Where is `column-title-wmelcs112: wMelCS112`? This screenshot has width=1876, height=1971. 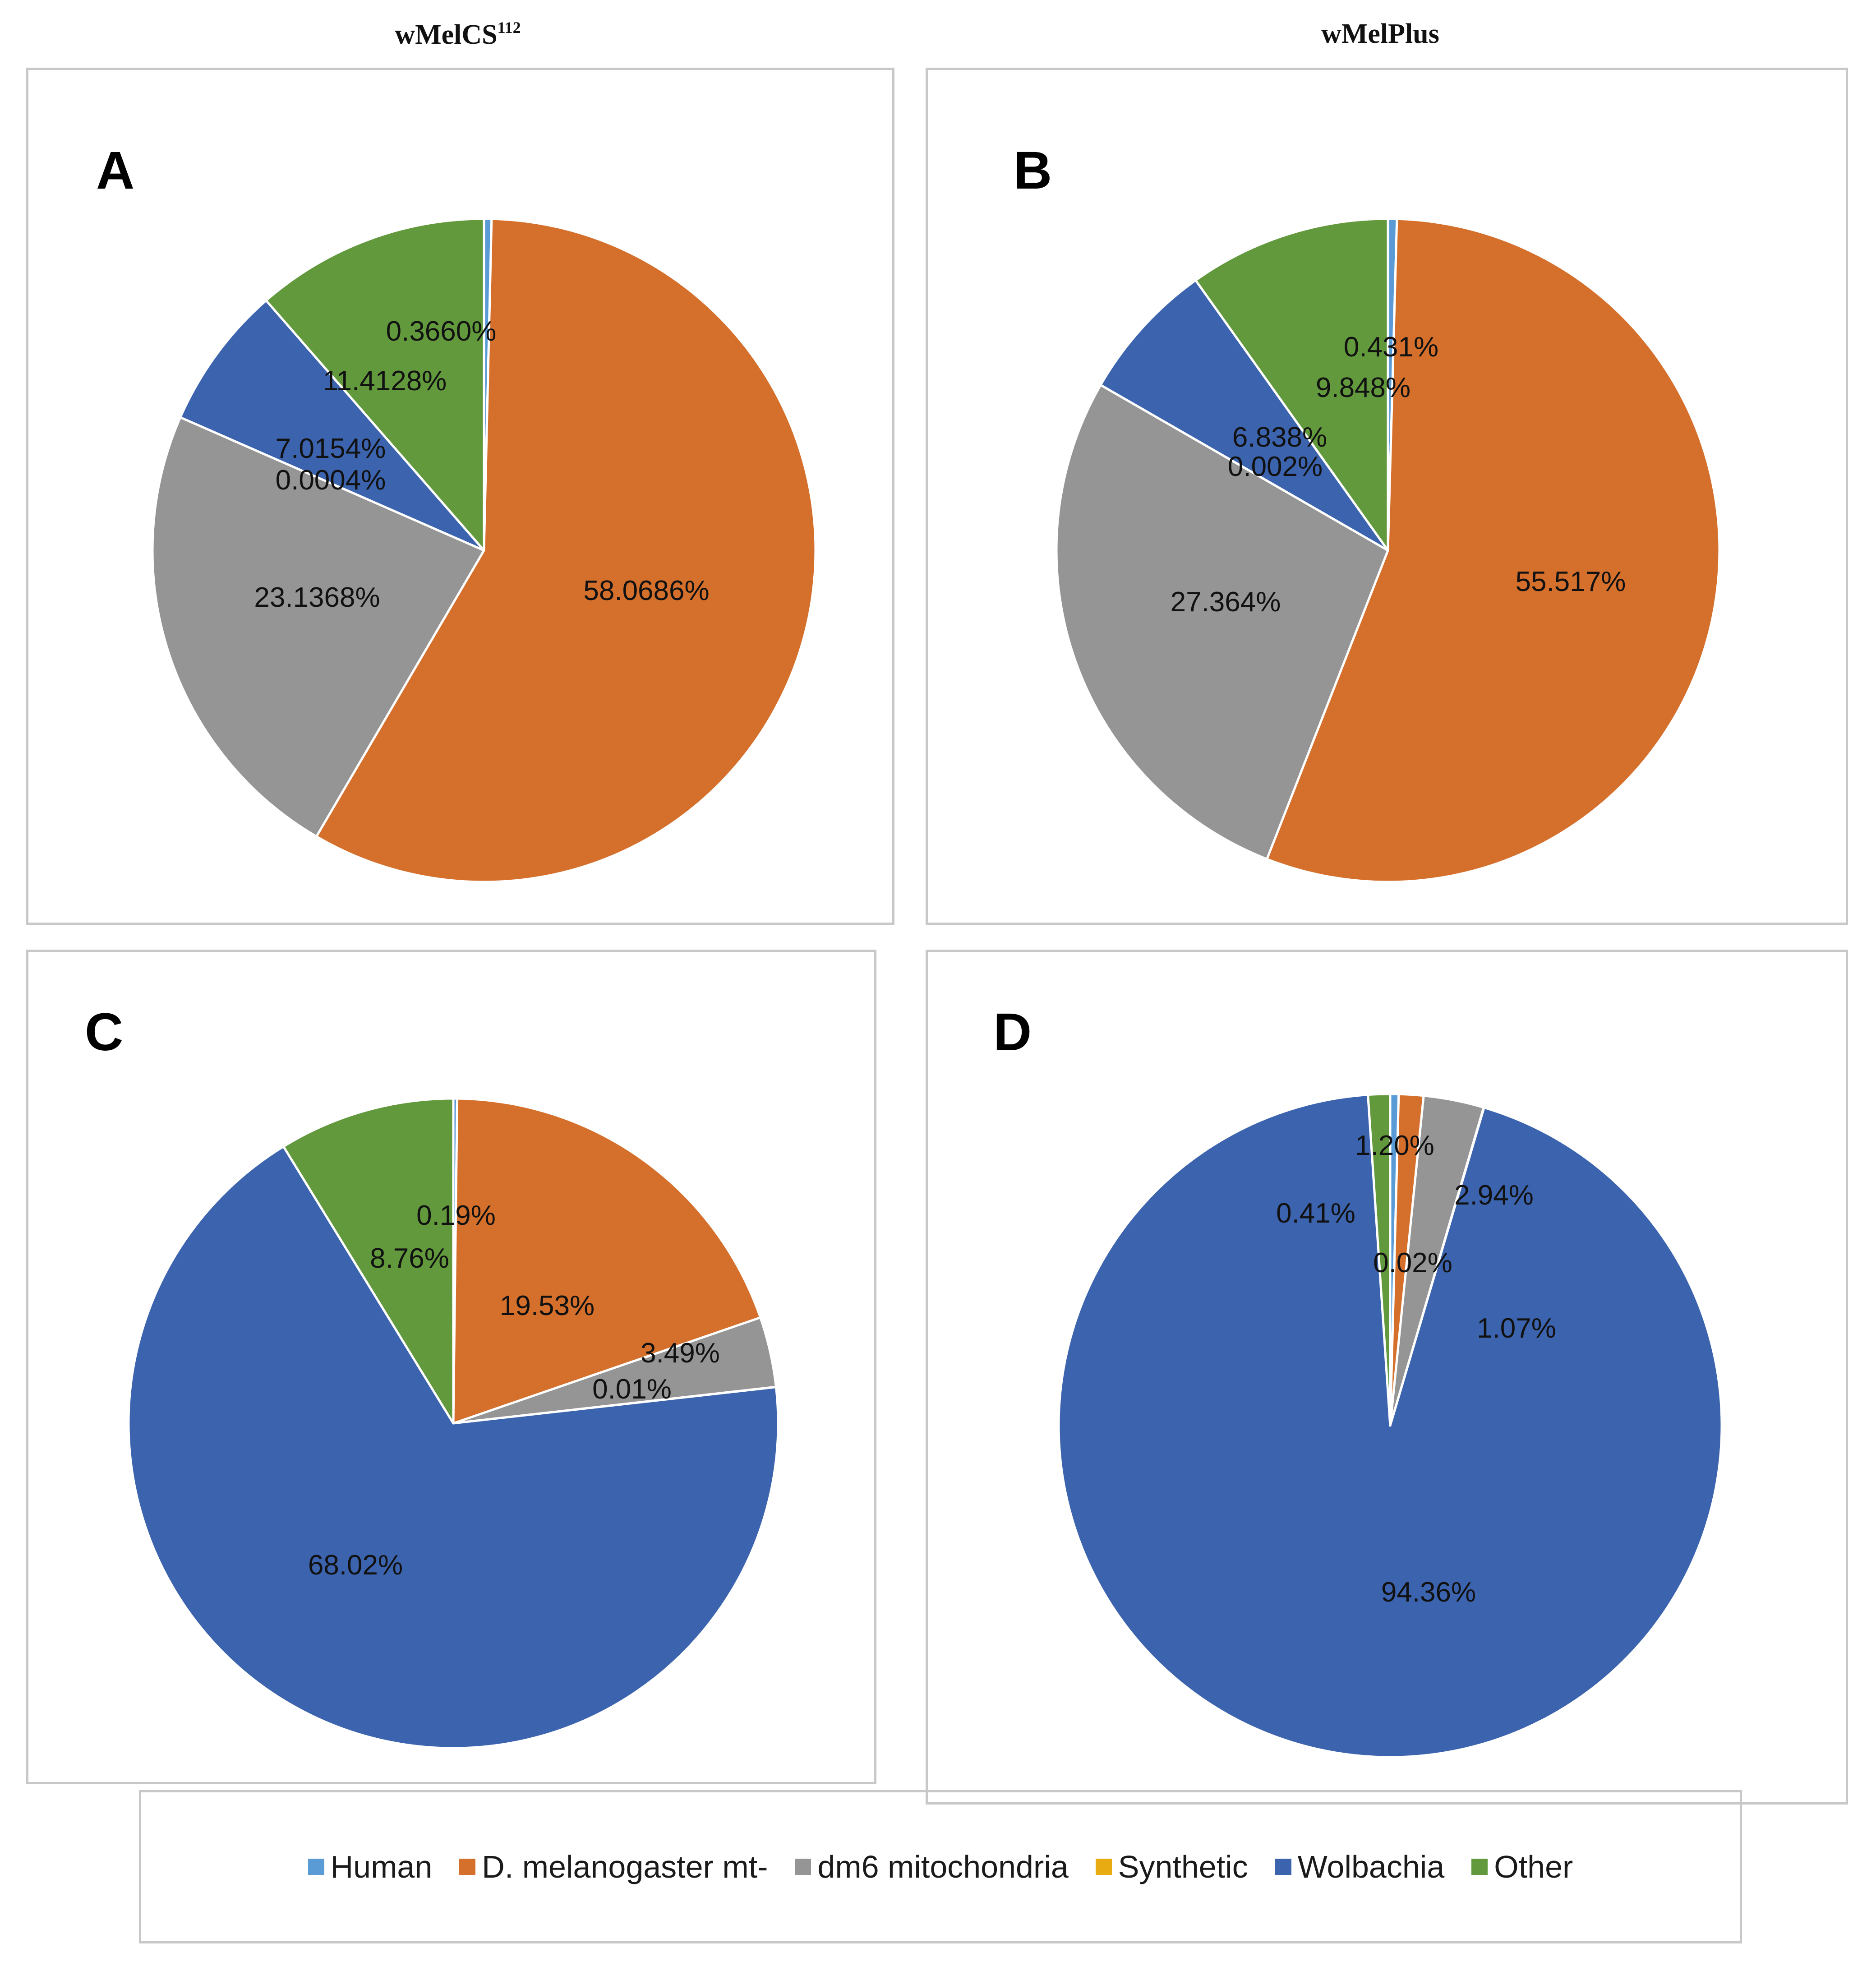 column-title-wmelcs112: wMelCS112 is located at coordinates (458, 35).